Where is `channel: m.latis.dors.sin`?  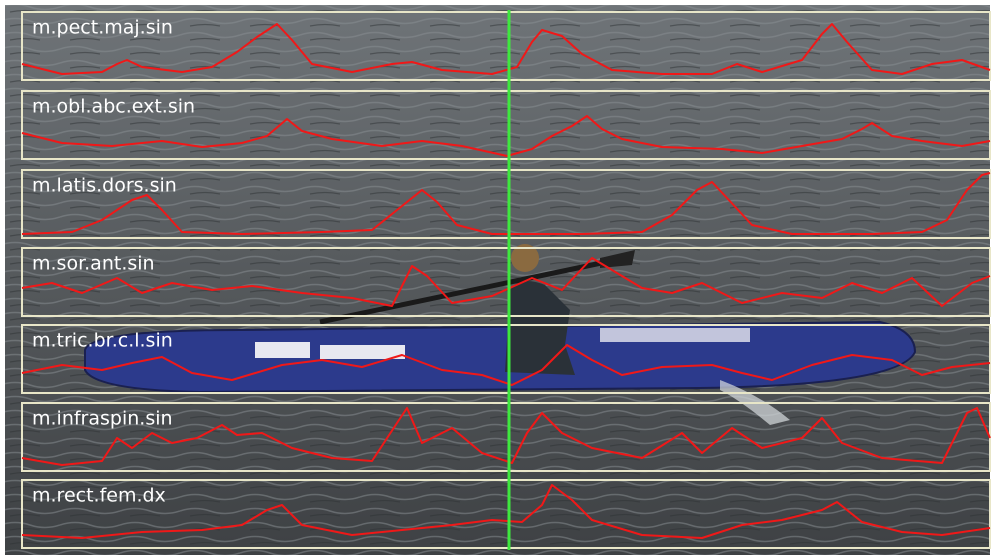
channel: m.latis.dors.sin is located at coordinates (506, 204).